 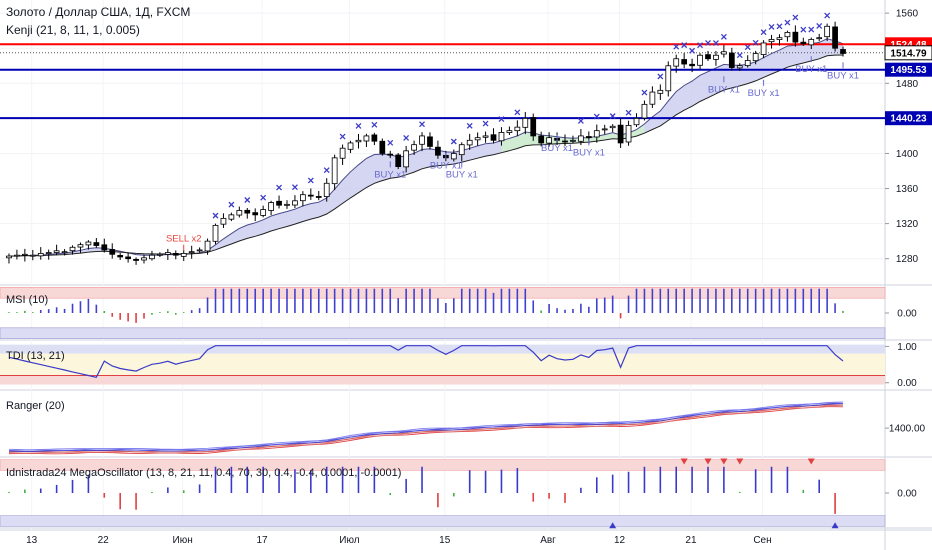 What do you see at coordinates (907, 14) in the screenshot?
I see `y-tick-label: 1560` at bounding box center [907, 14].